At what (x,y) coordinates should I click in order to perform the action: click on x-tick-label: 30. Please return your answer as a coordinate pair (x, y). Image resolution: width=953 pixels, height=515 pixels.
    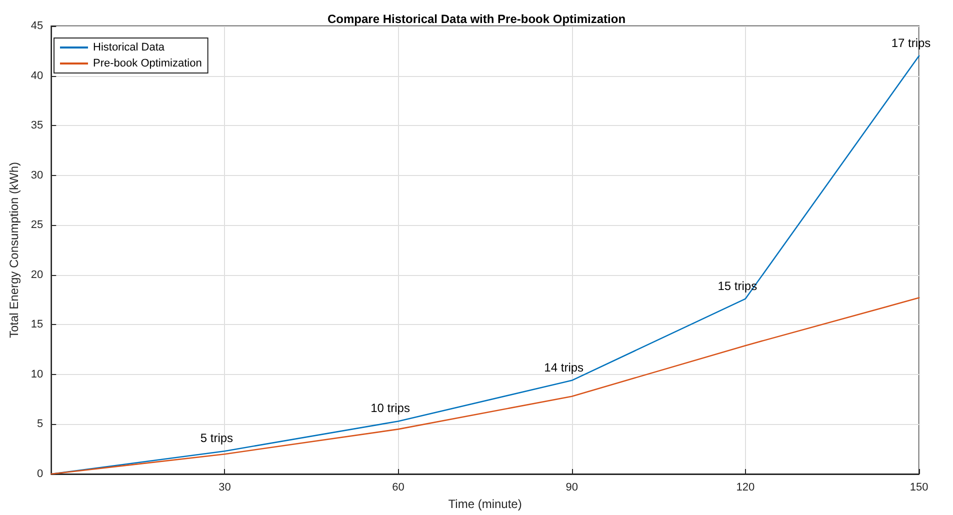
    Looking at the image, I should click on (224, 488).